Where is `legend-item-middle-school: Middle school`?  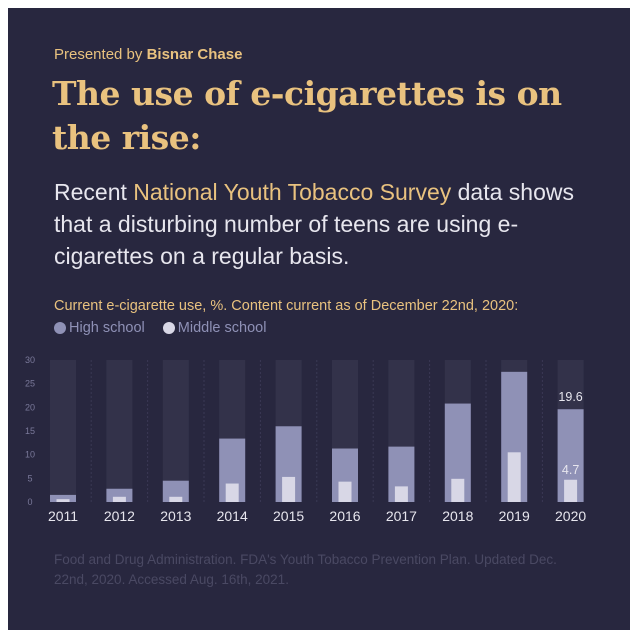 legend-item-middle-school: Middle school is located at coordinates (214, 328).